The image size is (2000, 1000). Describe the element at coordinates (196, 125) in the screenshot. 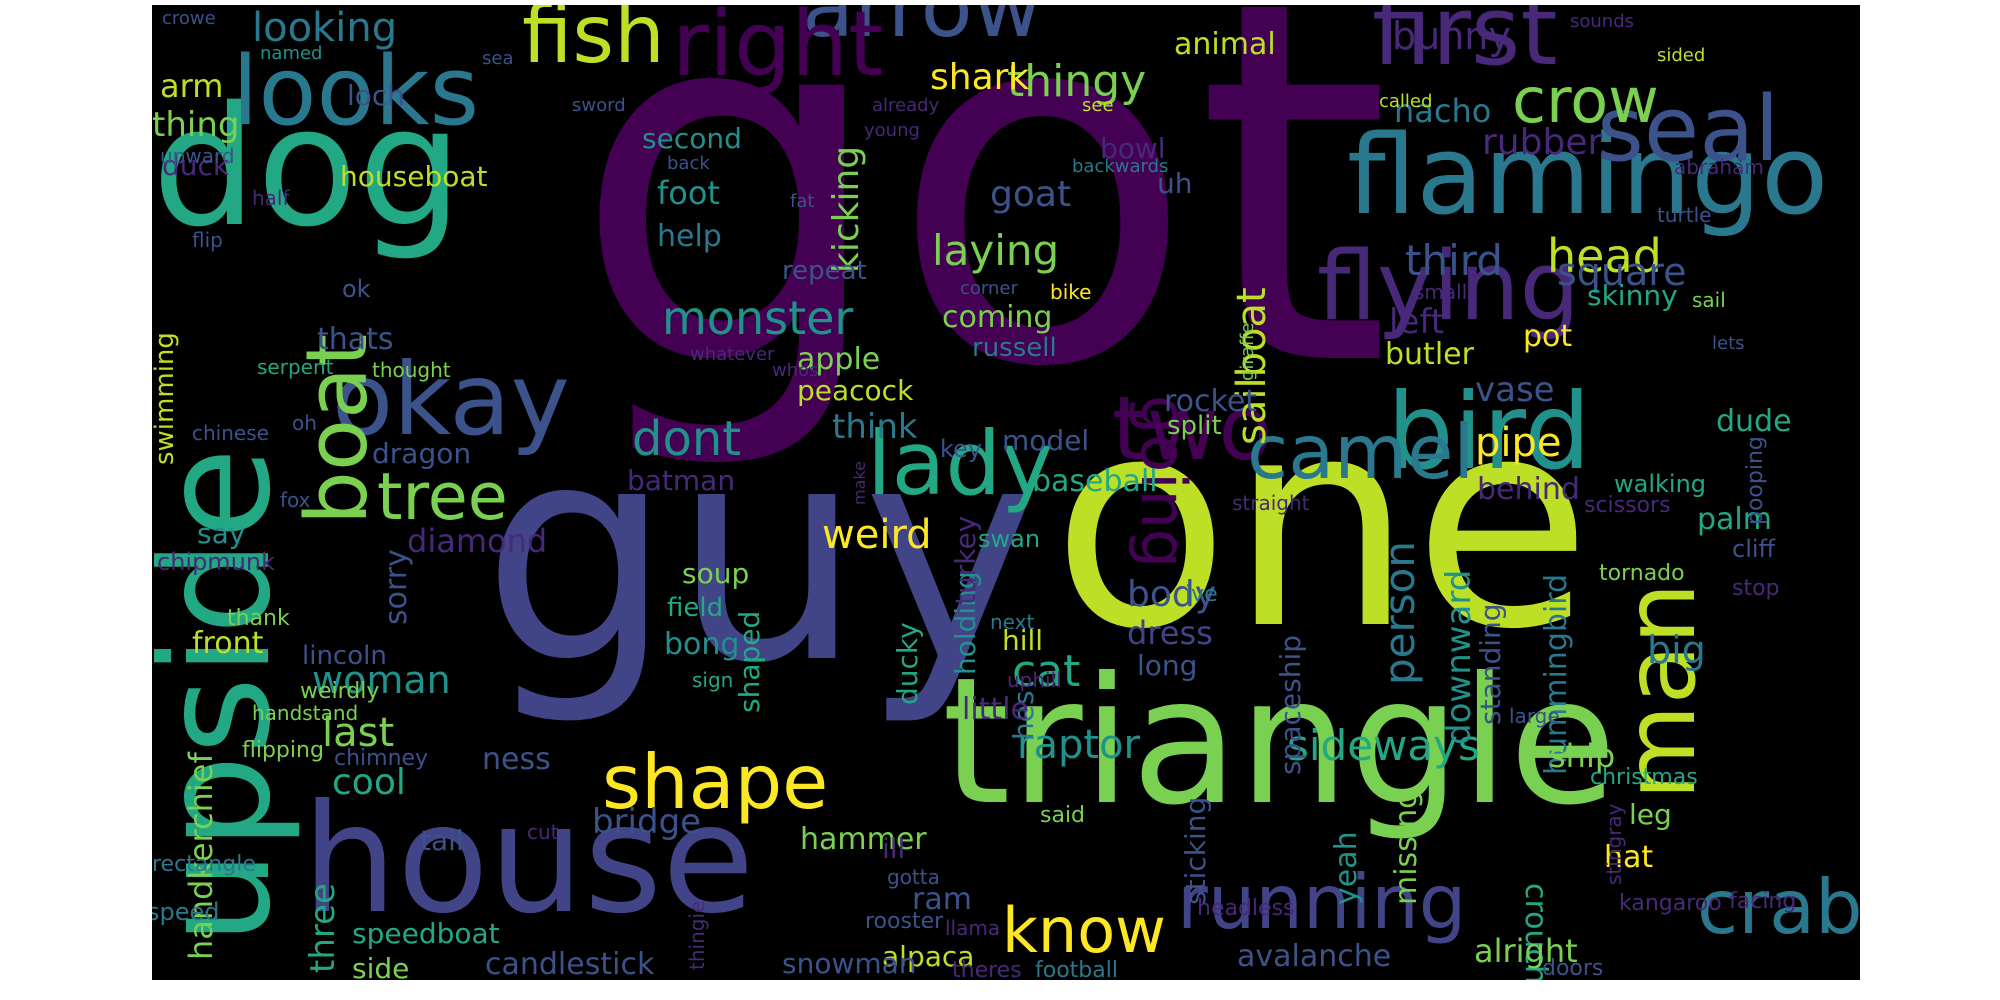

I see `word: thing` at that location.